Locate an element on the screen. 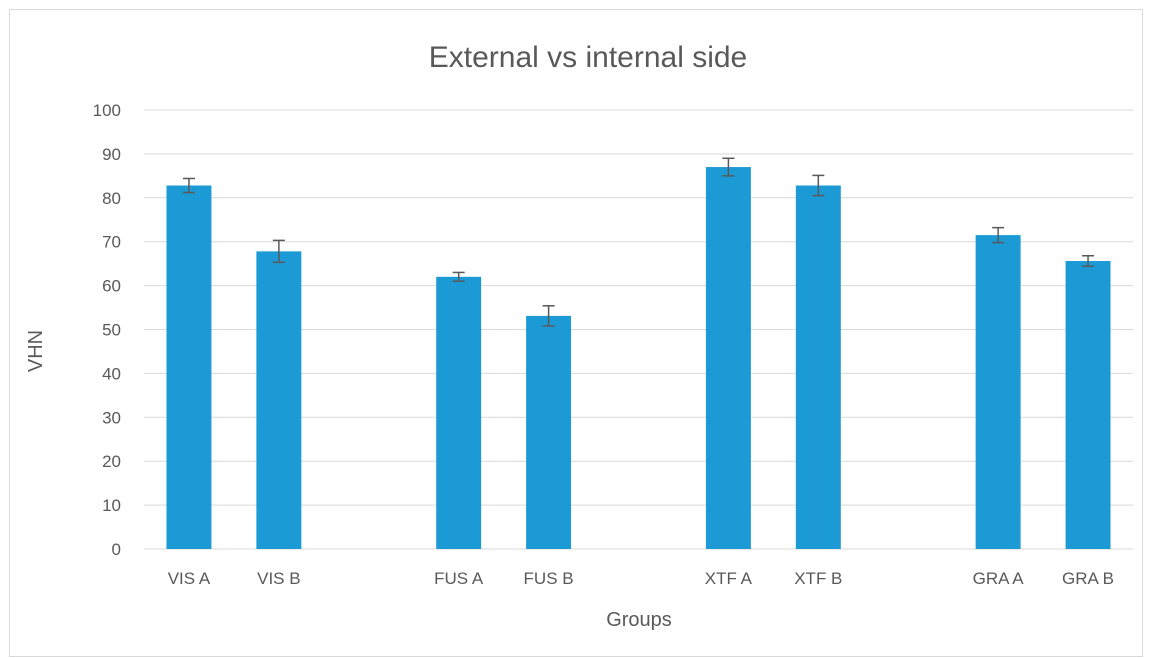 Image resolution: width=1153 pixels, height=658 pixels. x-tick-label: GRA A is located at coordinates (999, 578).